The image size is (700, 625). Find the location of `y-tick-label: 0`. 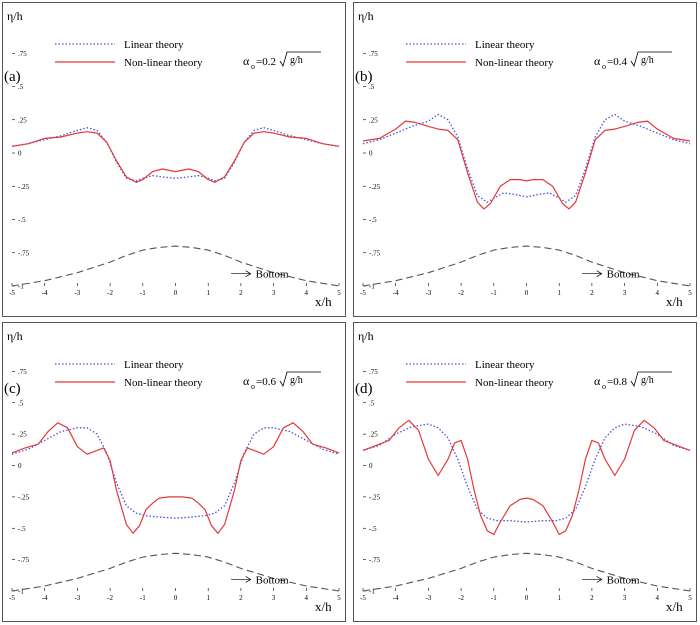

y-tick-label: 0 is located at coordinates (371, 154).